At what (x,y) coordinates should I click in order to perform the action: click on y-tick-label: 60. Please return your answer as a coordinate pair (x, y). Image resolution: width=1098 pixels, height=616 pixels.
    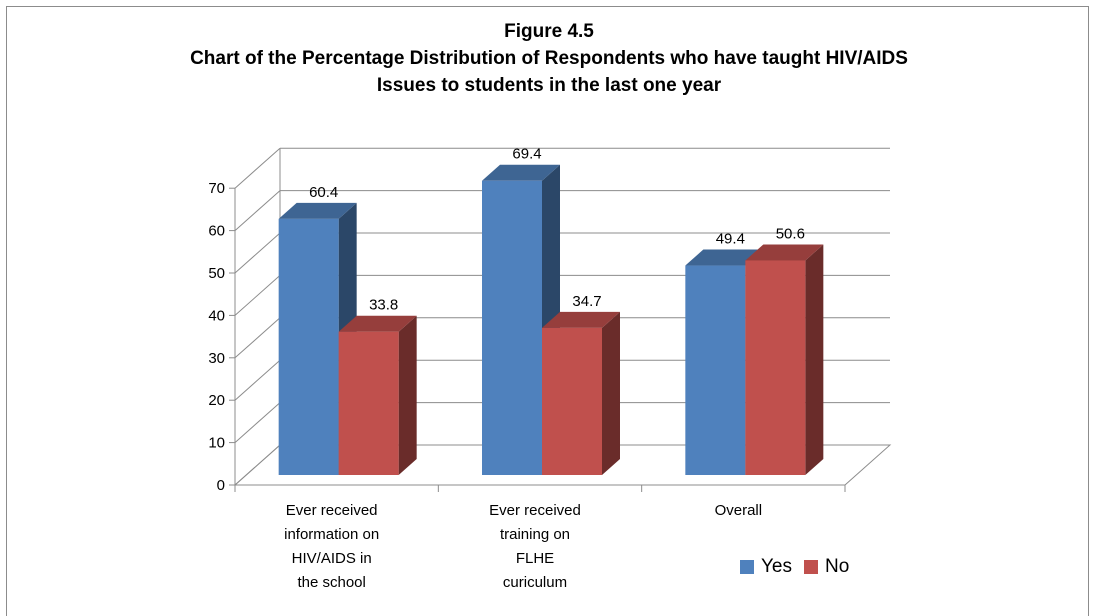
    Looking at the image, I should click on (216, 231).